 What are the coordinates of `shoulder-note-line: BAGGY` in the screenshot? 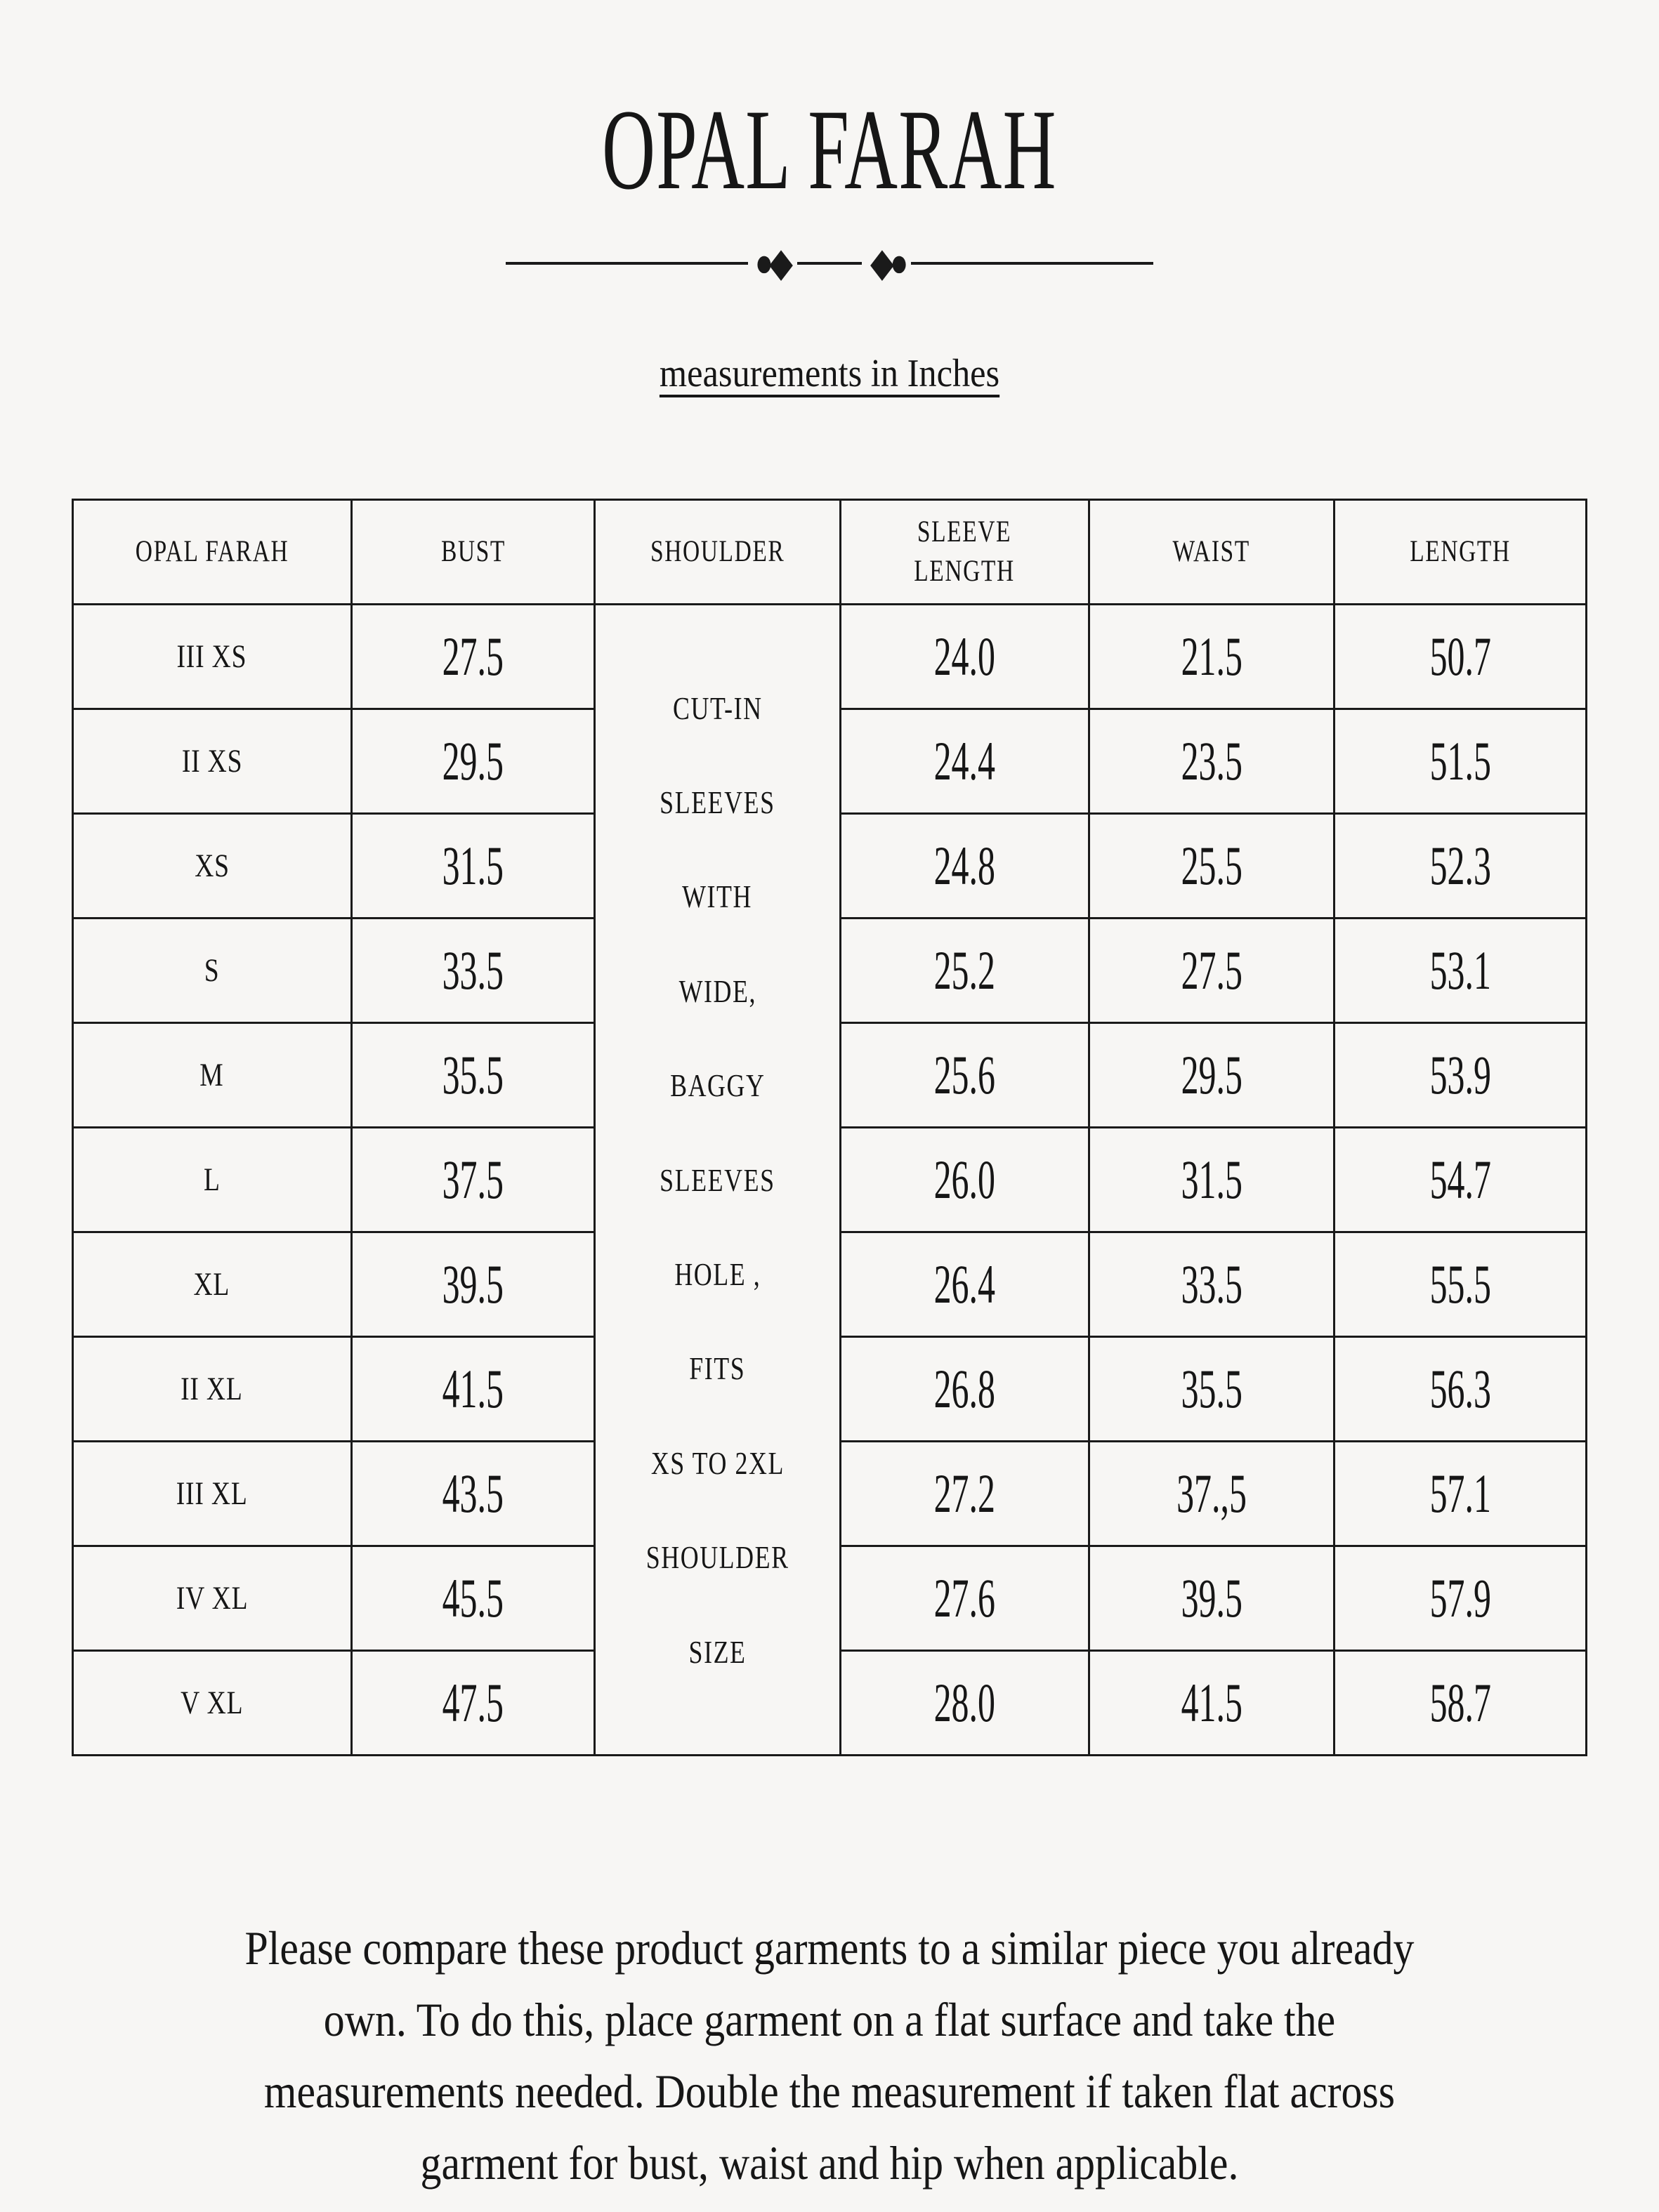 It's located at (717, 1085).